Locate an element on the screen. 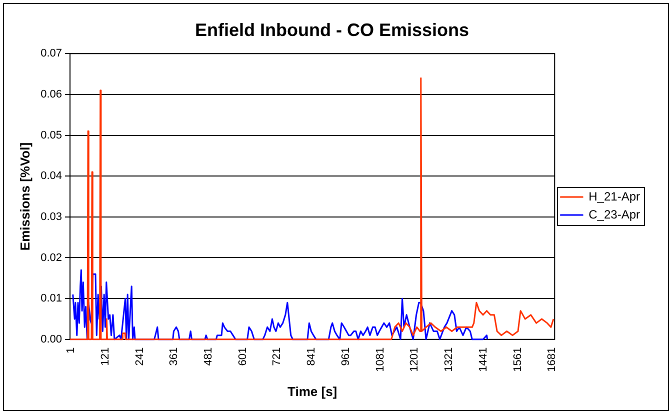  x-tick-label: 841 is located at coordinates (312, 356).